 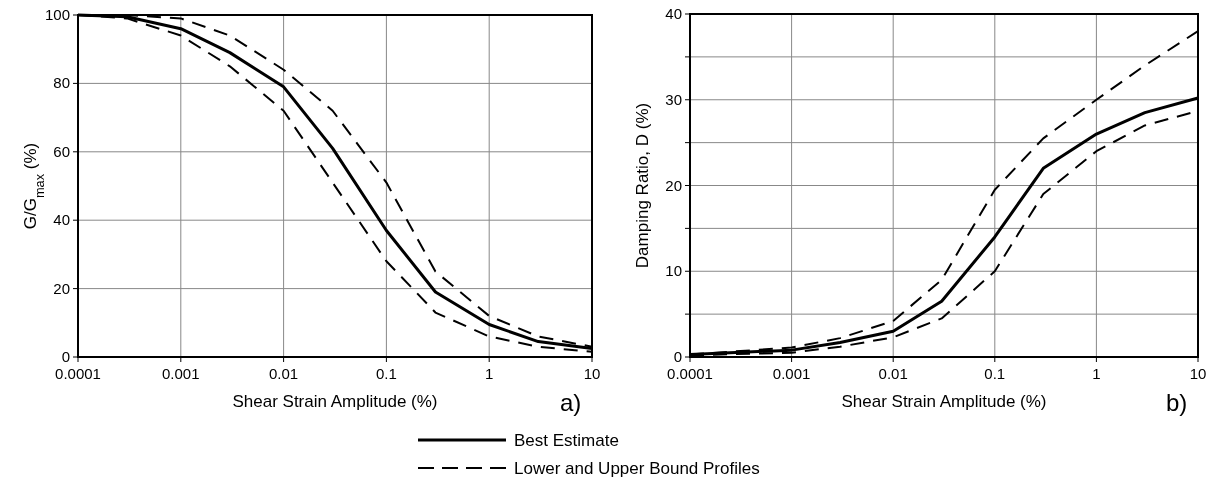 What do you see at coordinates (1177, 402) in the screenshot?
I see `text: b)` at bounding box center [1177, 402].